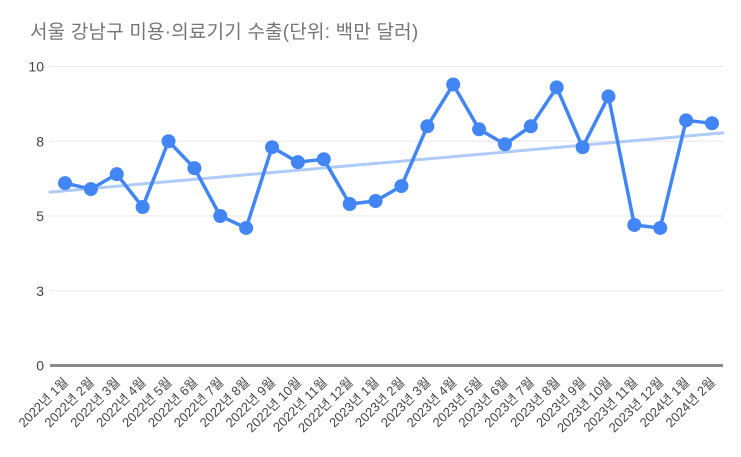 This screenshot has width=741, height=457. Describe the element at coordinates (40, 366) in the screenshot. I see `y-tick-label: 0` at that location.